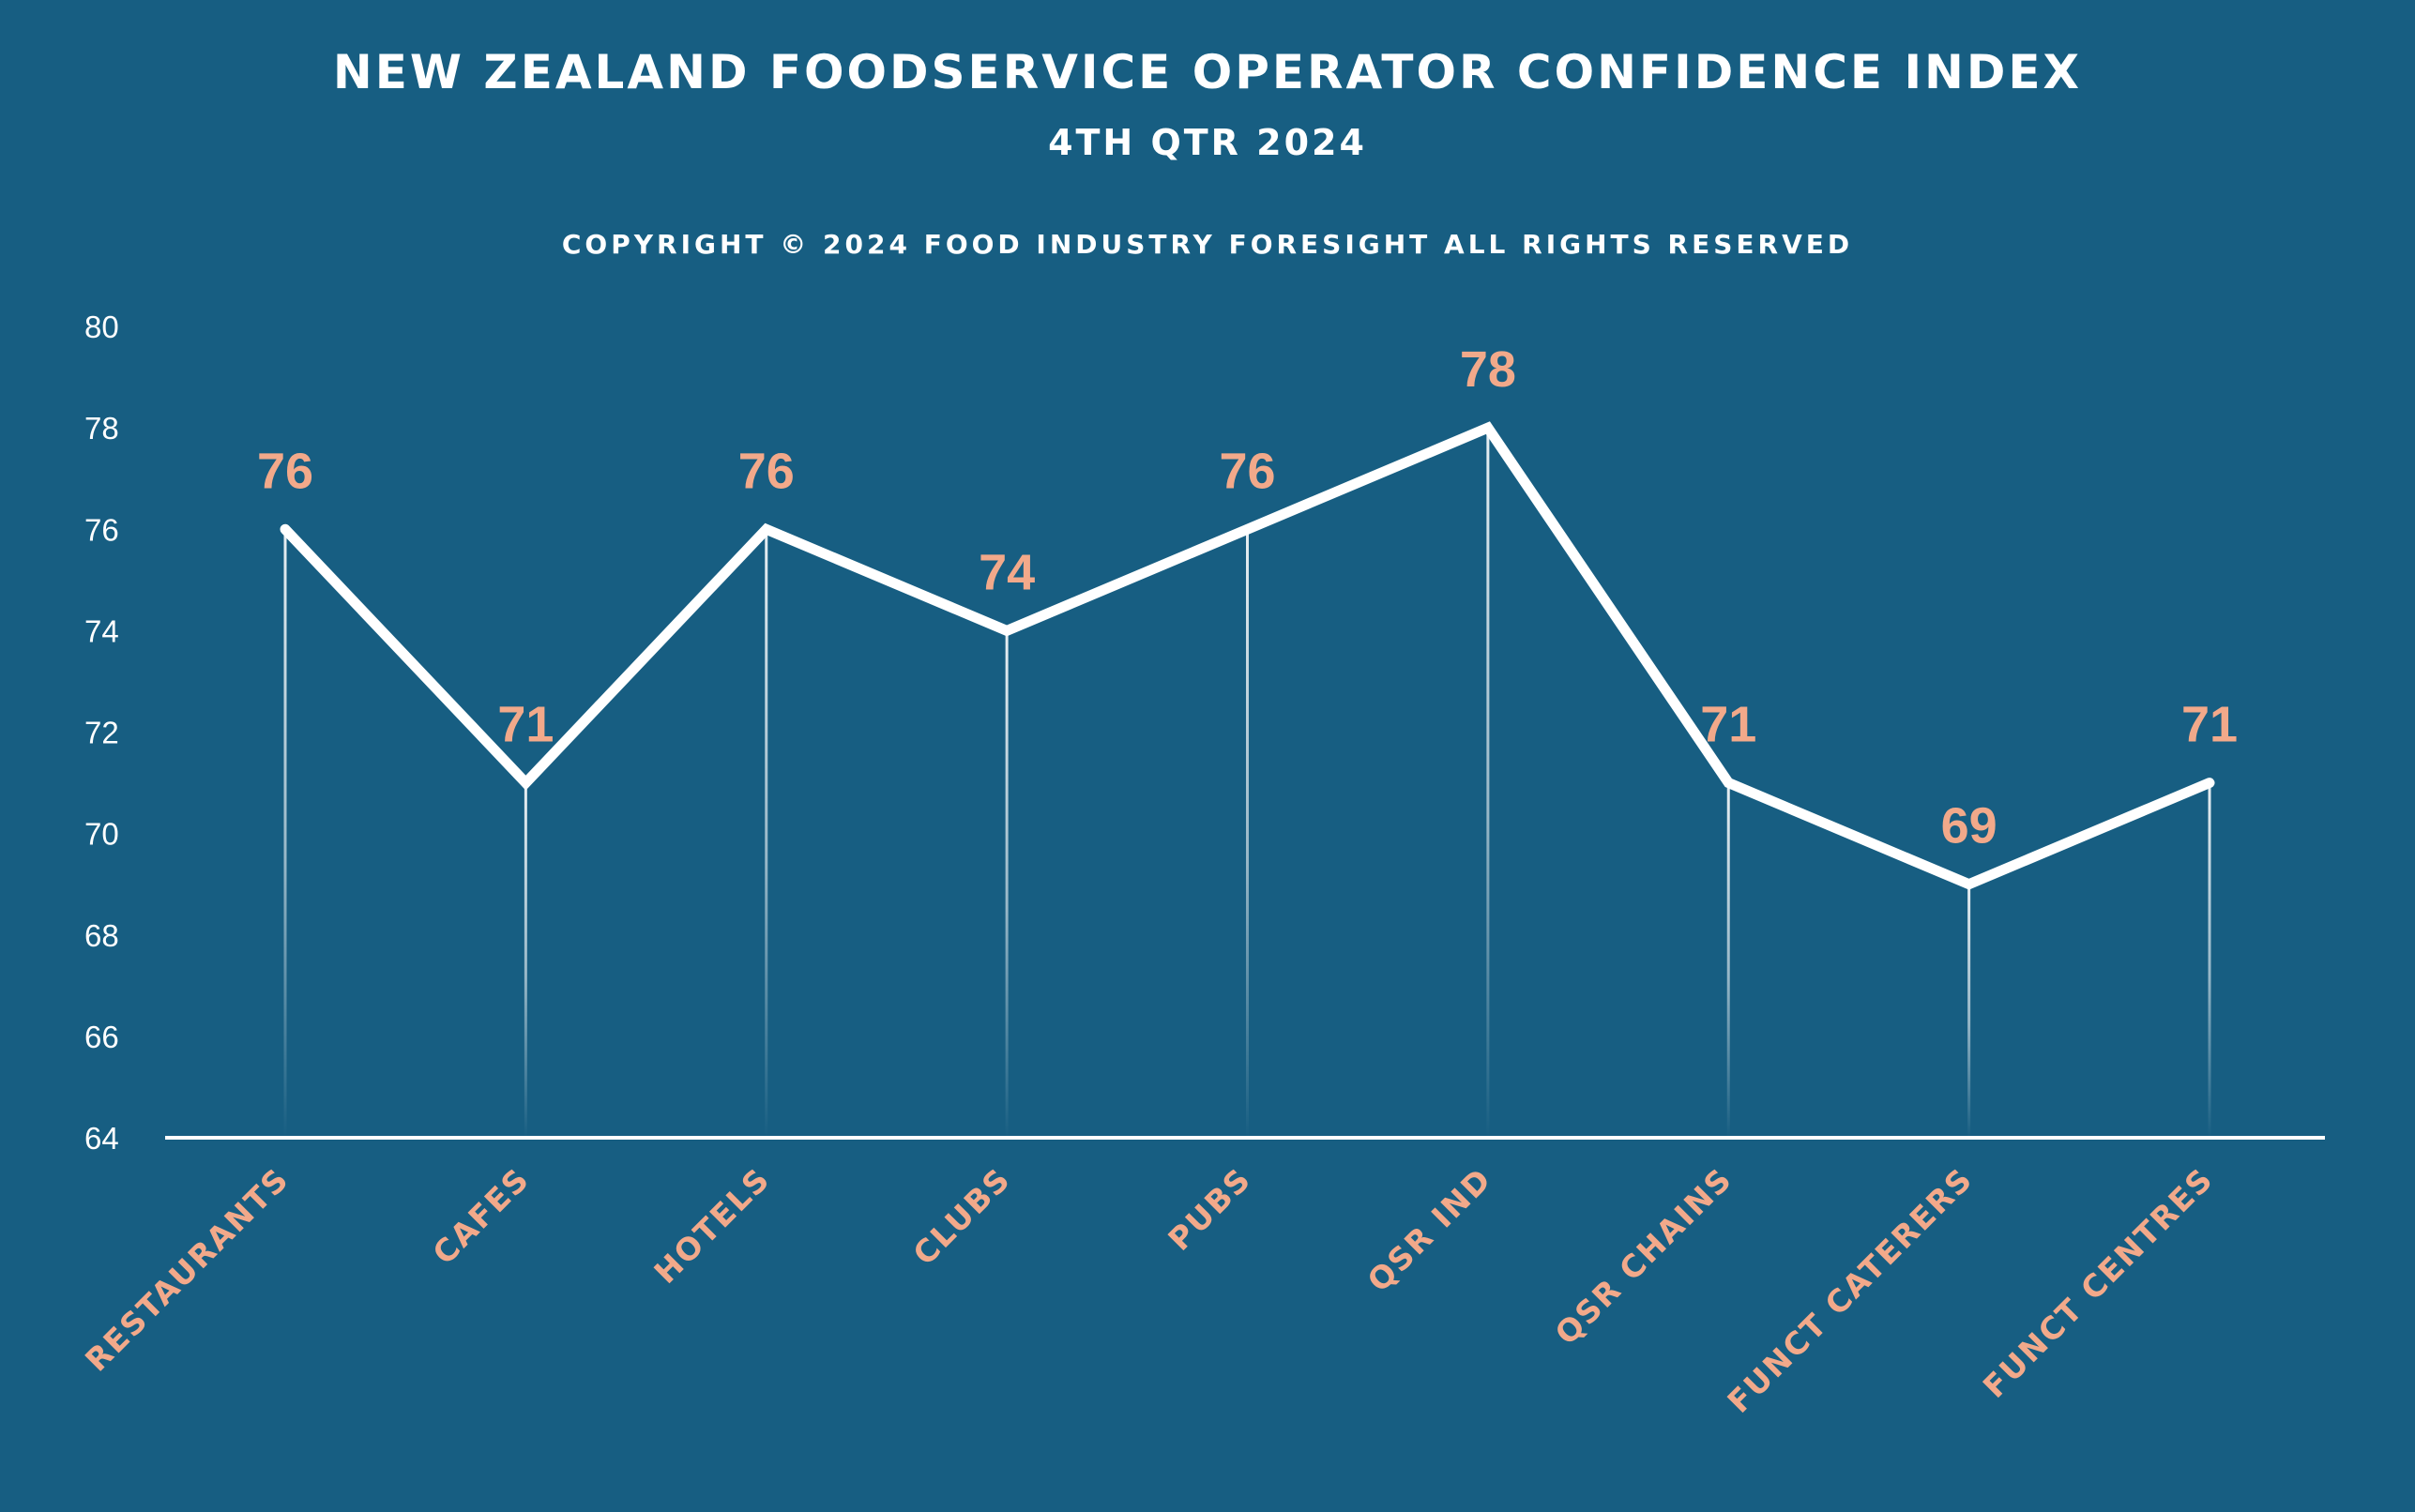  Describe the element at coordinates (102, 327) in the screenshot. I see `y-tick-label: 80` at that location.